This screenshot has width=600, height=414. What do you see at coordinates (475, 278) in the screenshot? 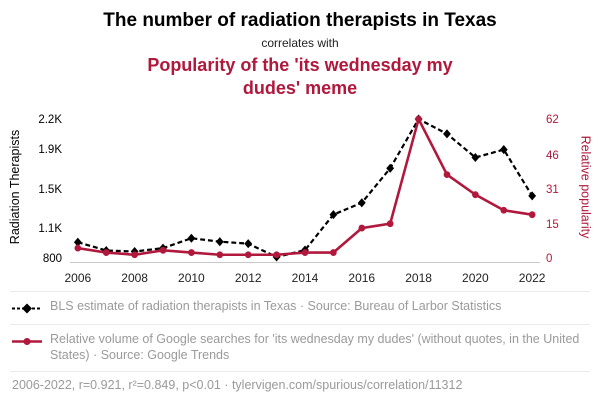
I see `x-axis-tick: 2020` at bounding box center [475, 278].